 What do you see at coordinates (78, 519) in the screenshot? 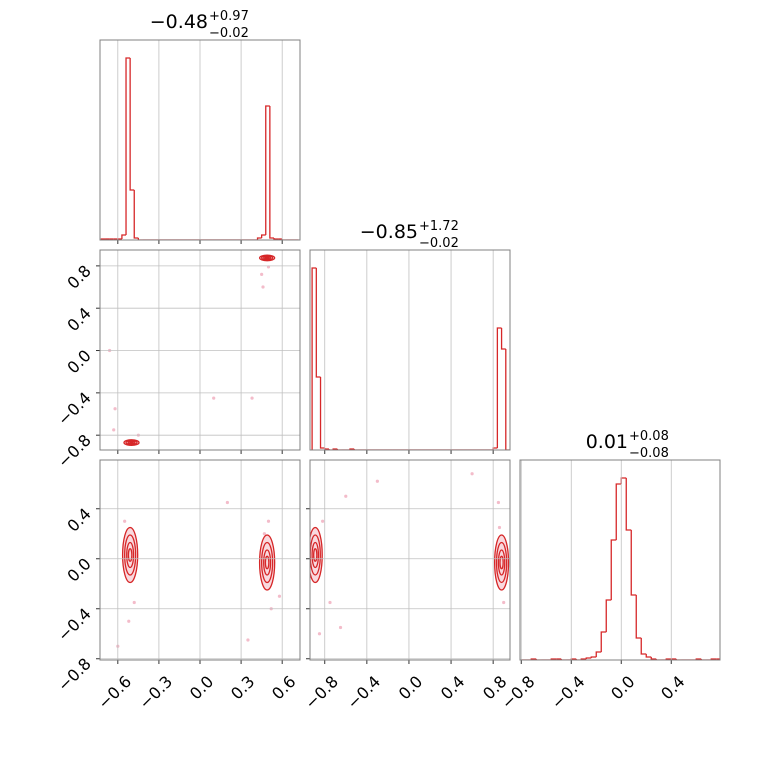
I see `y-tick-label: 0.4` at bounding box center [78, 519].